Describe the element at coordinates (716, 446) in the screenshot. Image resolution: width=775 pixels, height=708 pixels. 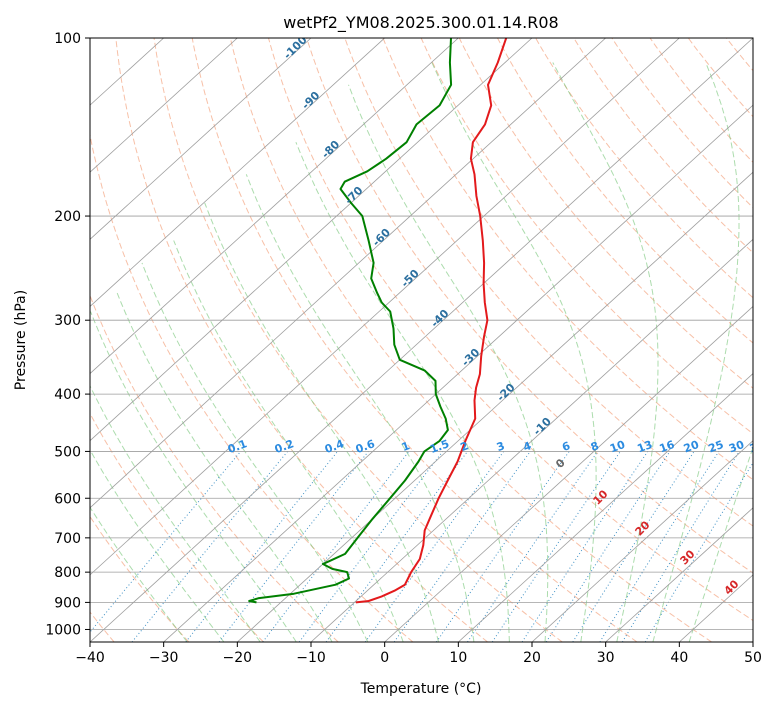
I see `mixing-ratio-label: 25` at that location.